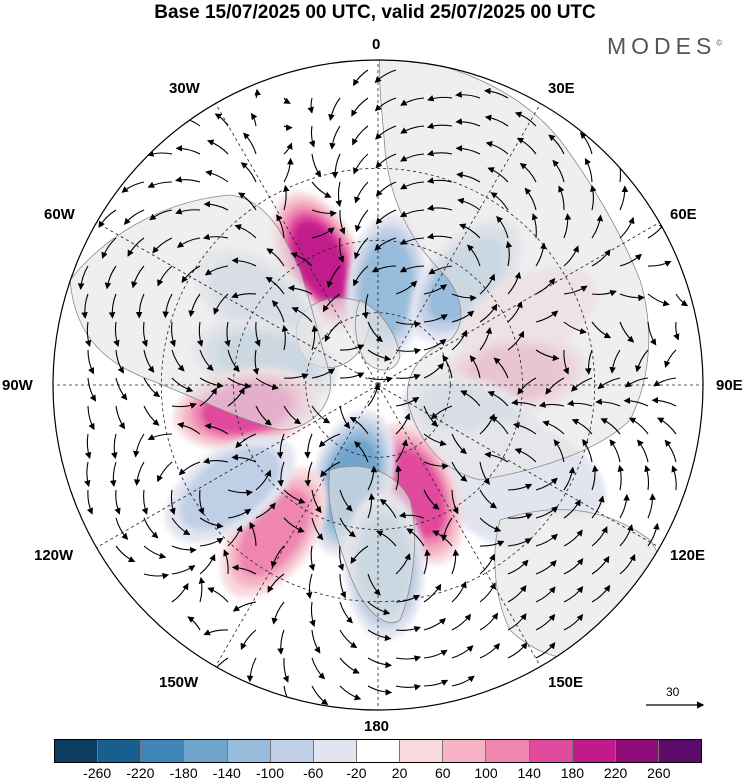 The image size is (750, 783). What do you see at coordinates (184, 88) in the screenshot?
I see `lon-label-30w: 30W` at bounding box center [184, 88].